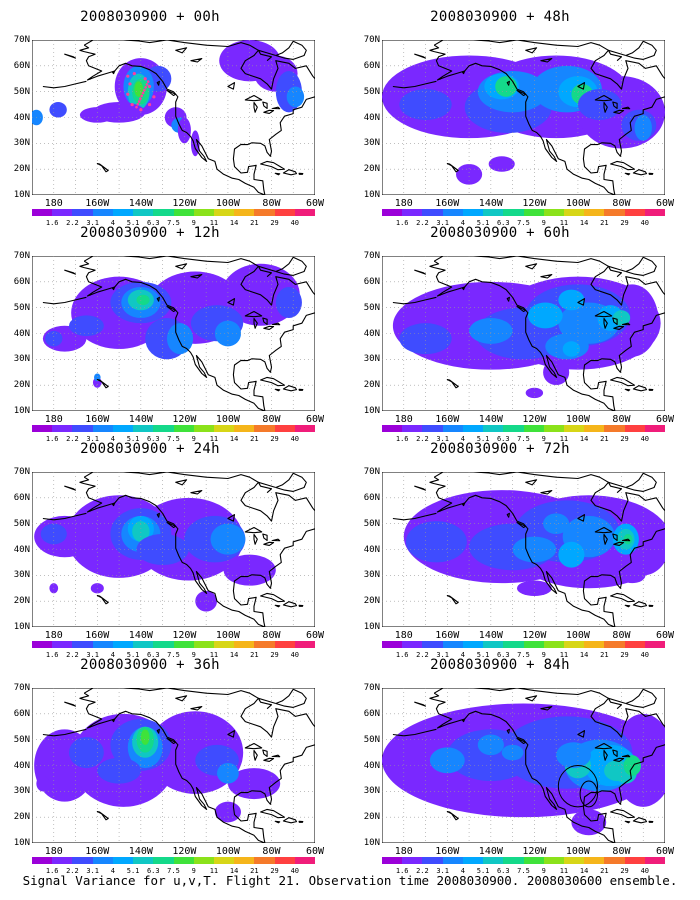 The width and height of the screenshot is (700, 900). What do you see at coordinates (21, 117) in the screenshot?
I see `latitude-label: 40N` at bounding box center [21, 117].